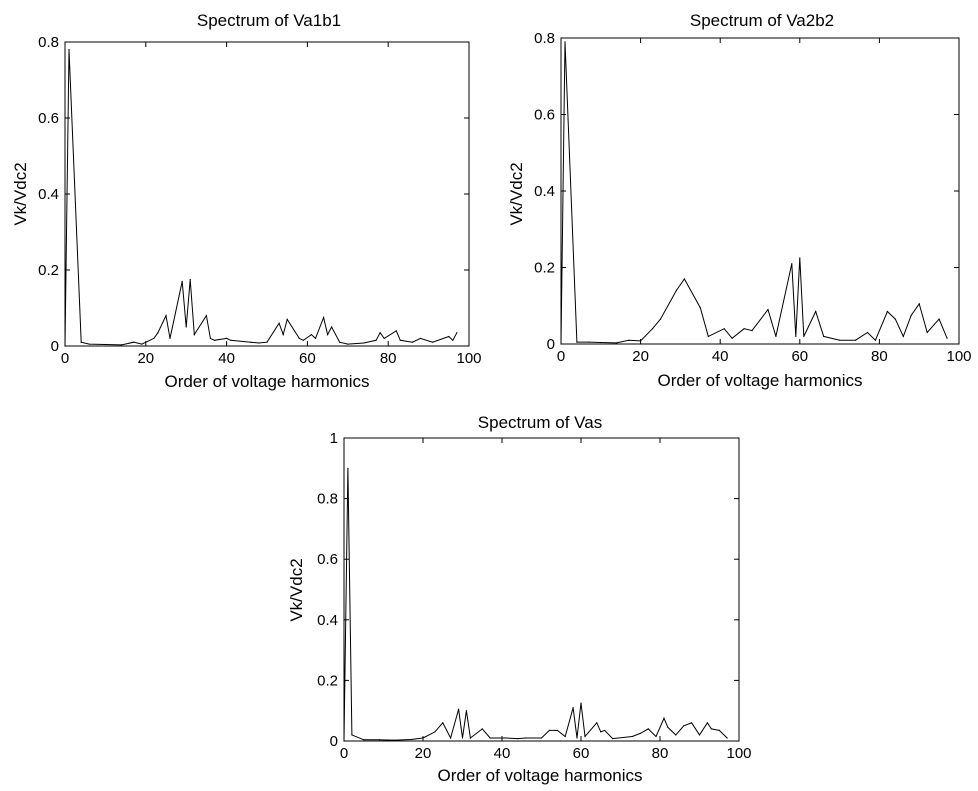 The image size is (978, 791). I want to click on chart-va1b1-xtick-label: 20, so click(145, 358).